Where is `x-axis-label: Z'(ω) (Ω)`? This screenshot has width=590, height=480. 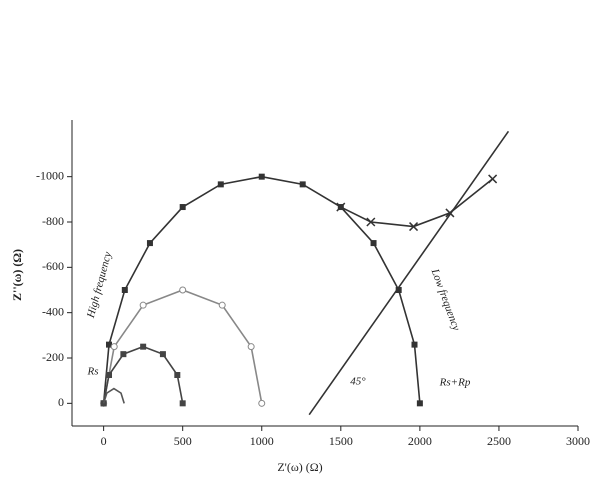 x-axis-label: Z'(ω) (Ω) is located at coordinates (299, 467).